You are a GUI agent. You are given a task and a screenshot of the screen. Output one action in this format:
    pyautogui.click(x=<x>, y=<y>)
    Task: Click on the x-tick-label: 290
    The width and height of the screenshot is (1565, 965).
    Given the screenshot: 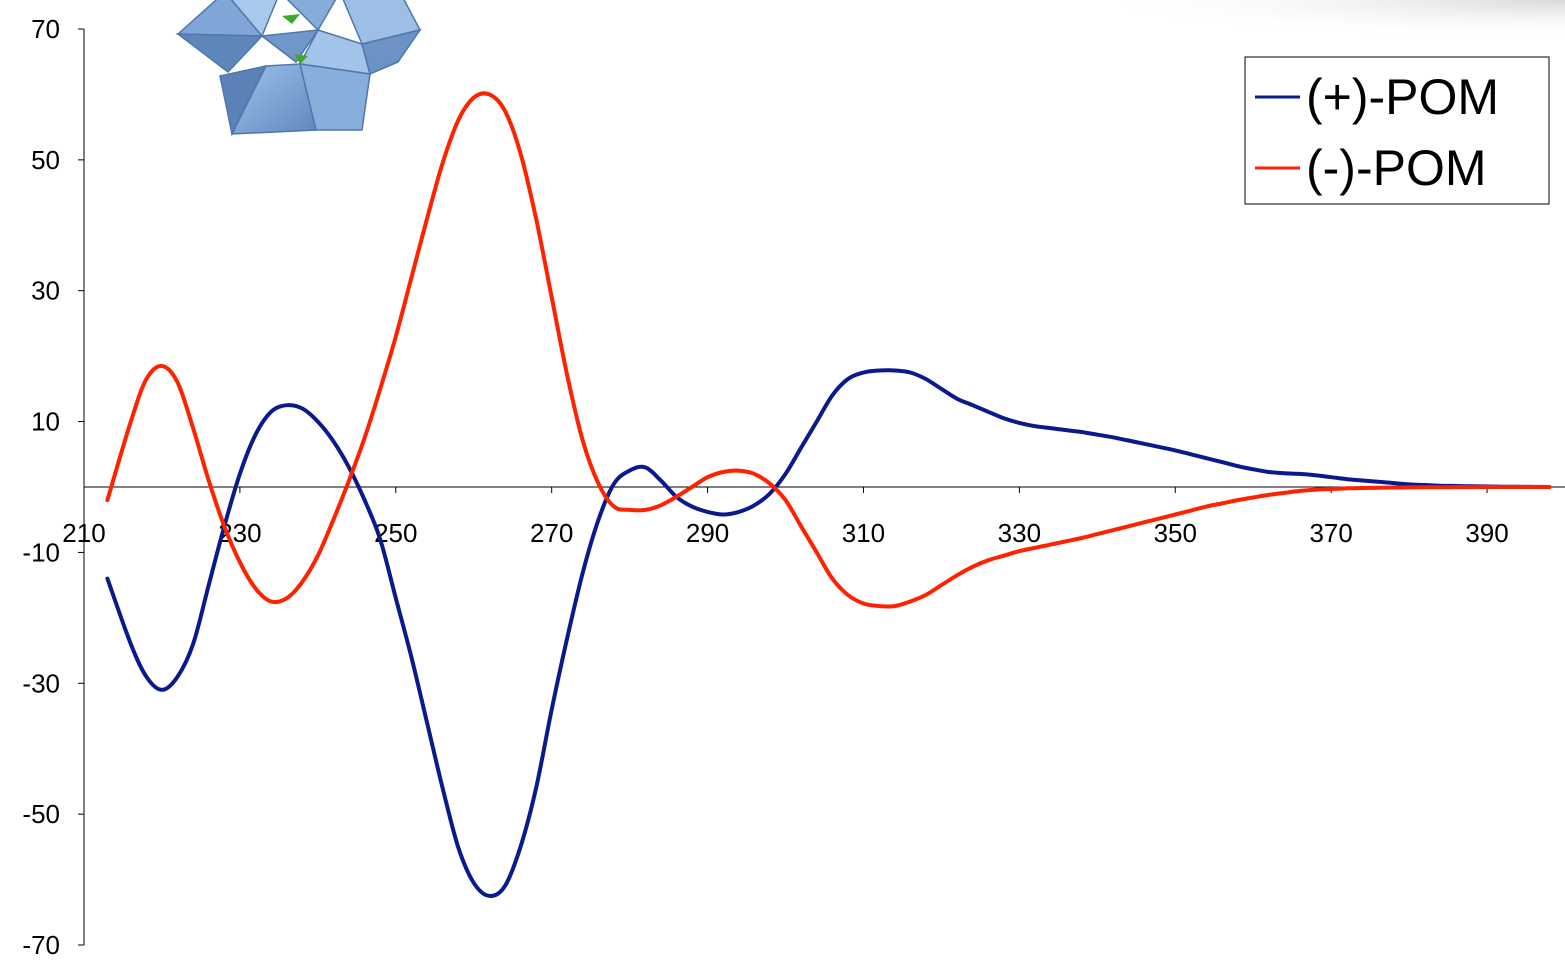 What is the action you would take?
    pyautogui.click(x=707, y=533)
    